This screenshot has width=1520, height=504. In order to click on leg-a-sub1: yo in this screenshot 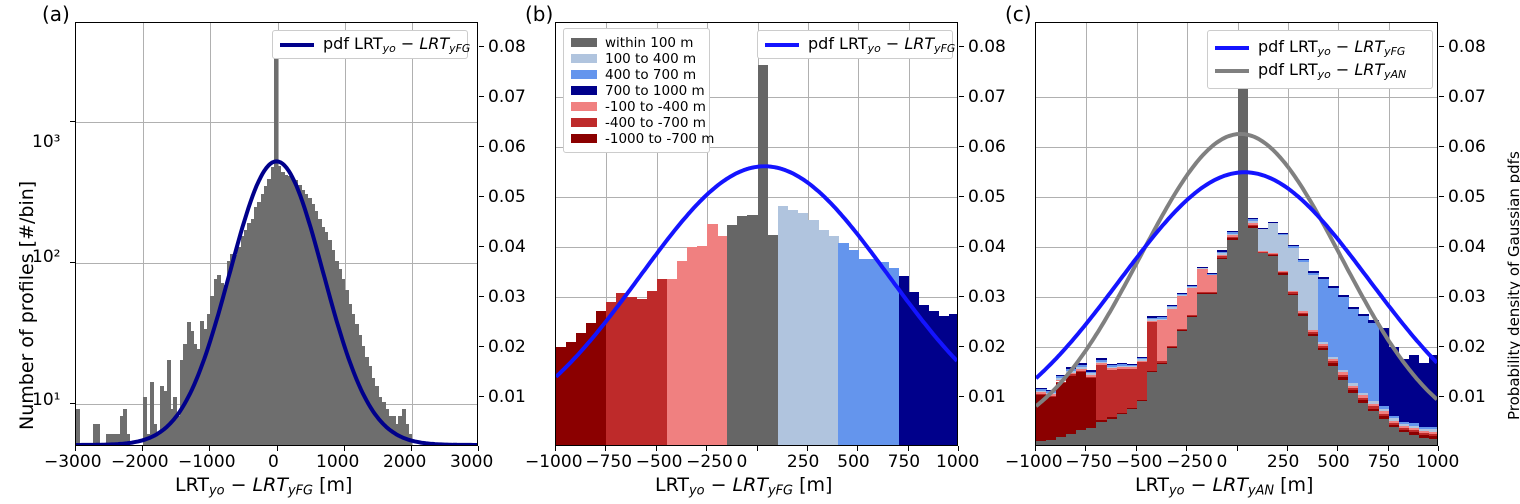, I will do `click(389, 49)`.